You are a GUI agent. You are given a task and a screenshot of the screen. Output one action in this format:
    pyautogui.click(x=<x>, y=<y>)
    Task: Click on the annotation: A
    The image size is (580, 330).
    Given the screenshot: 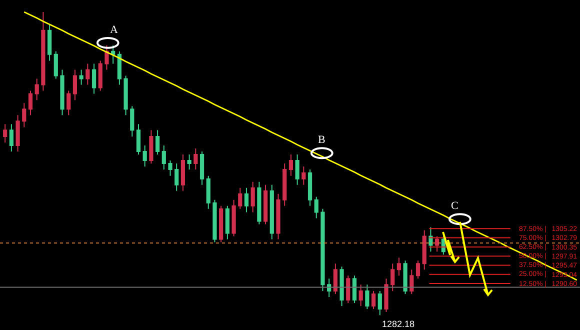 What is the action you would take?
    pyautogui.click(x=114, y=30)
    